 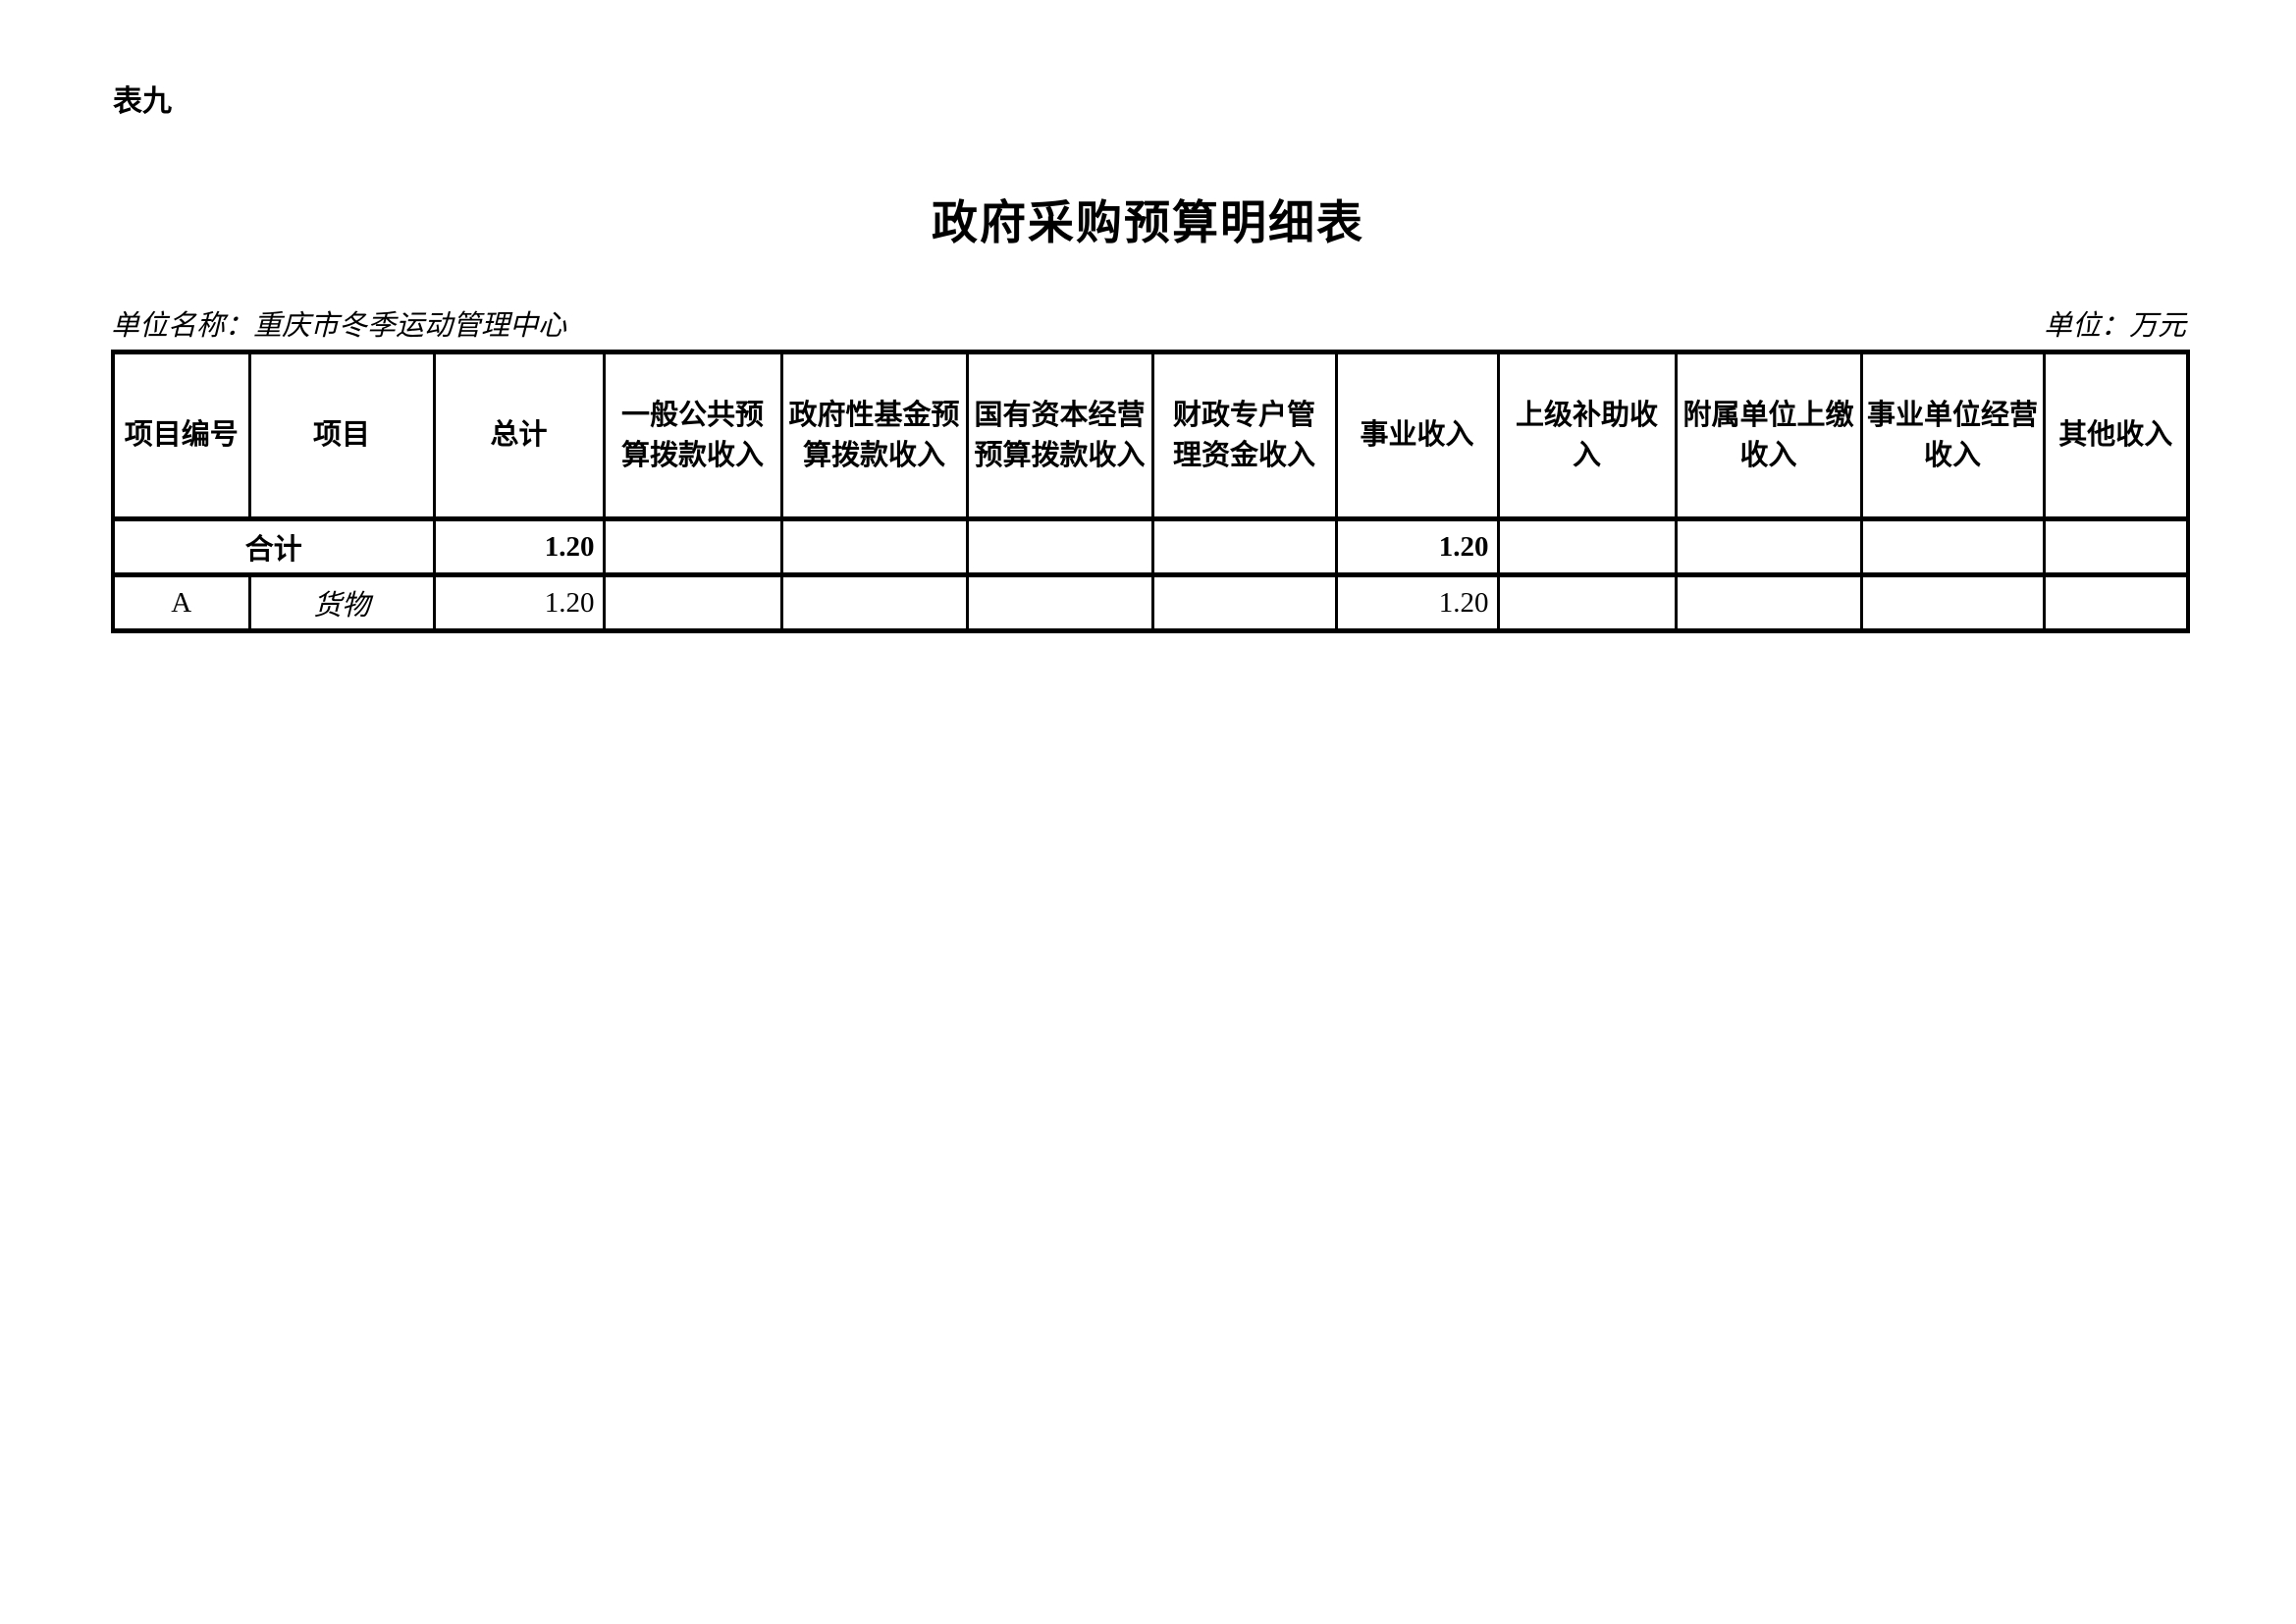 What do you see at coordinates (1244, 435) in the screenshot?
I see `column-header-fiscal-special-account: 财政专户管 理资金收入` at bounding box center [1244, 435].